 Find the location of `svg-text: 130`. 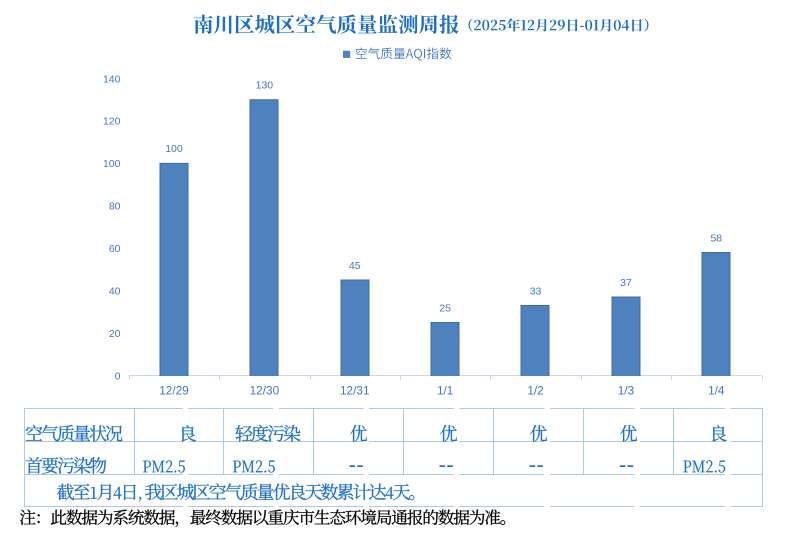

svg-text: 130 is located at coordinates (265, 86).